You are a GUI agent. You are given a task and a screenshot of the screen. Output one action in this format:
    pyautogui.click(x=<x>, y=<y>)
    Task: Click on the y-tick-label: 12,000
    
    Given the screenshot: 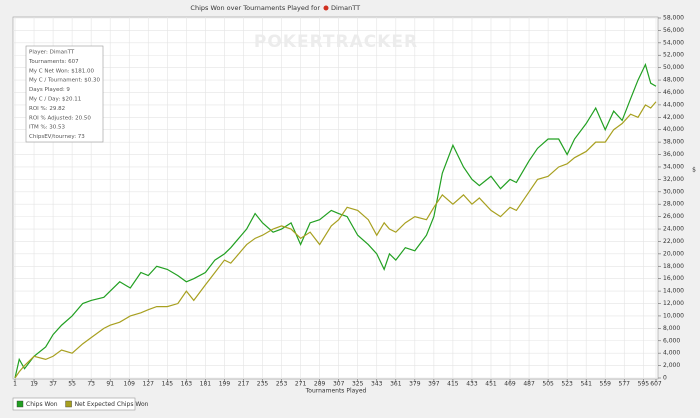 What is the action you would take?
    pyautogui.click(x=673, y=303)
    